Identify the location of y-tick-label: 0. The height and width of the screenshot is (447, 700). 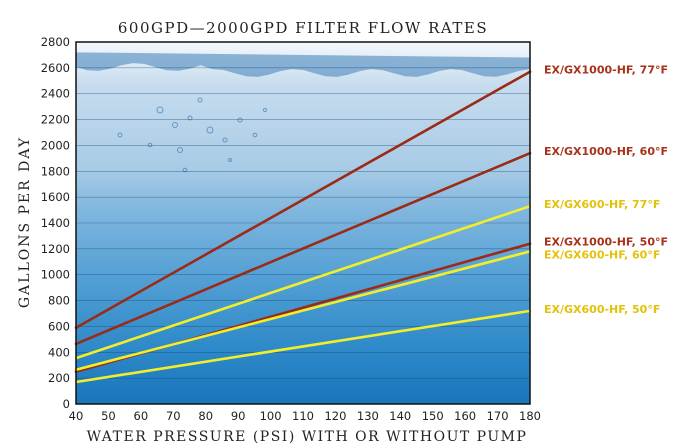
(66, 404).